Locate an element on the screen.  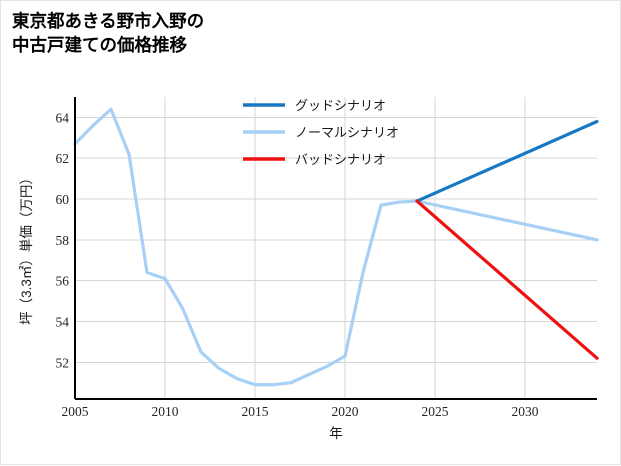
y-tick-label: 58 is located at coordinates (63, 240).